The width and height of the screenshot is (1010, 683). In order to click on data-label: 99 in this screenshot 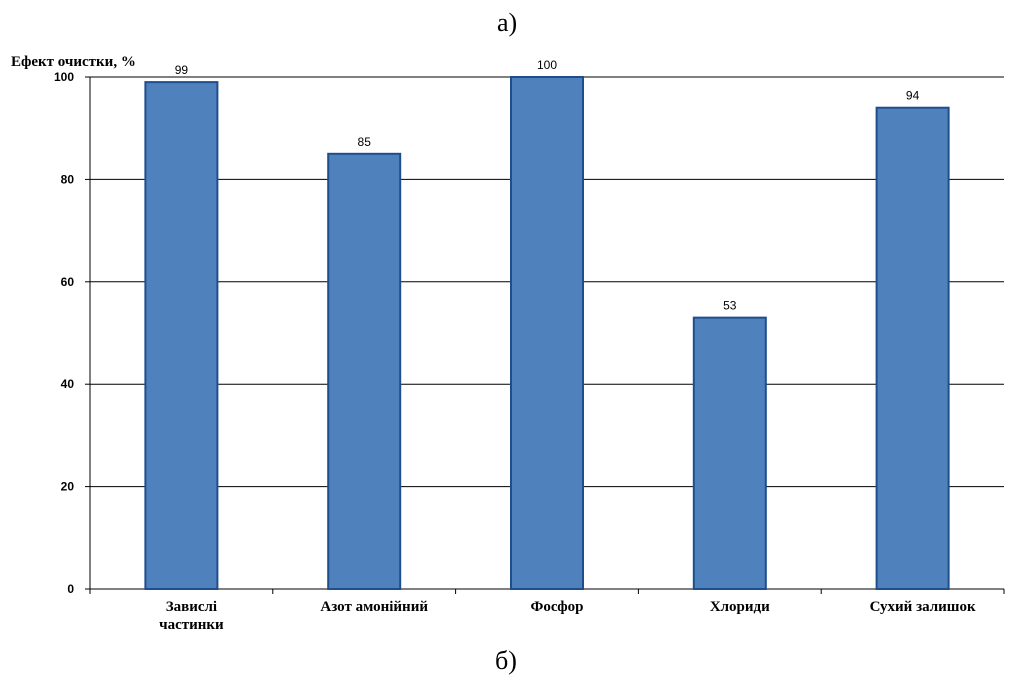, I will do `click(182, 70)`.